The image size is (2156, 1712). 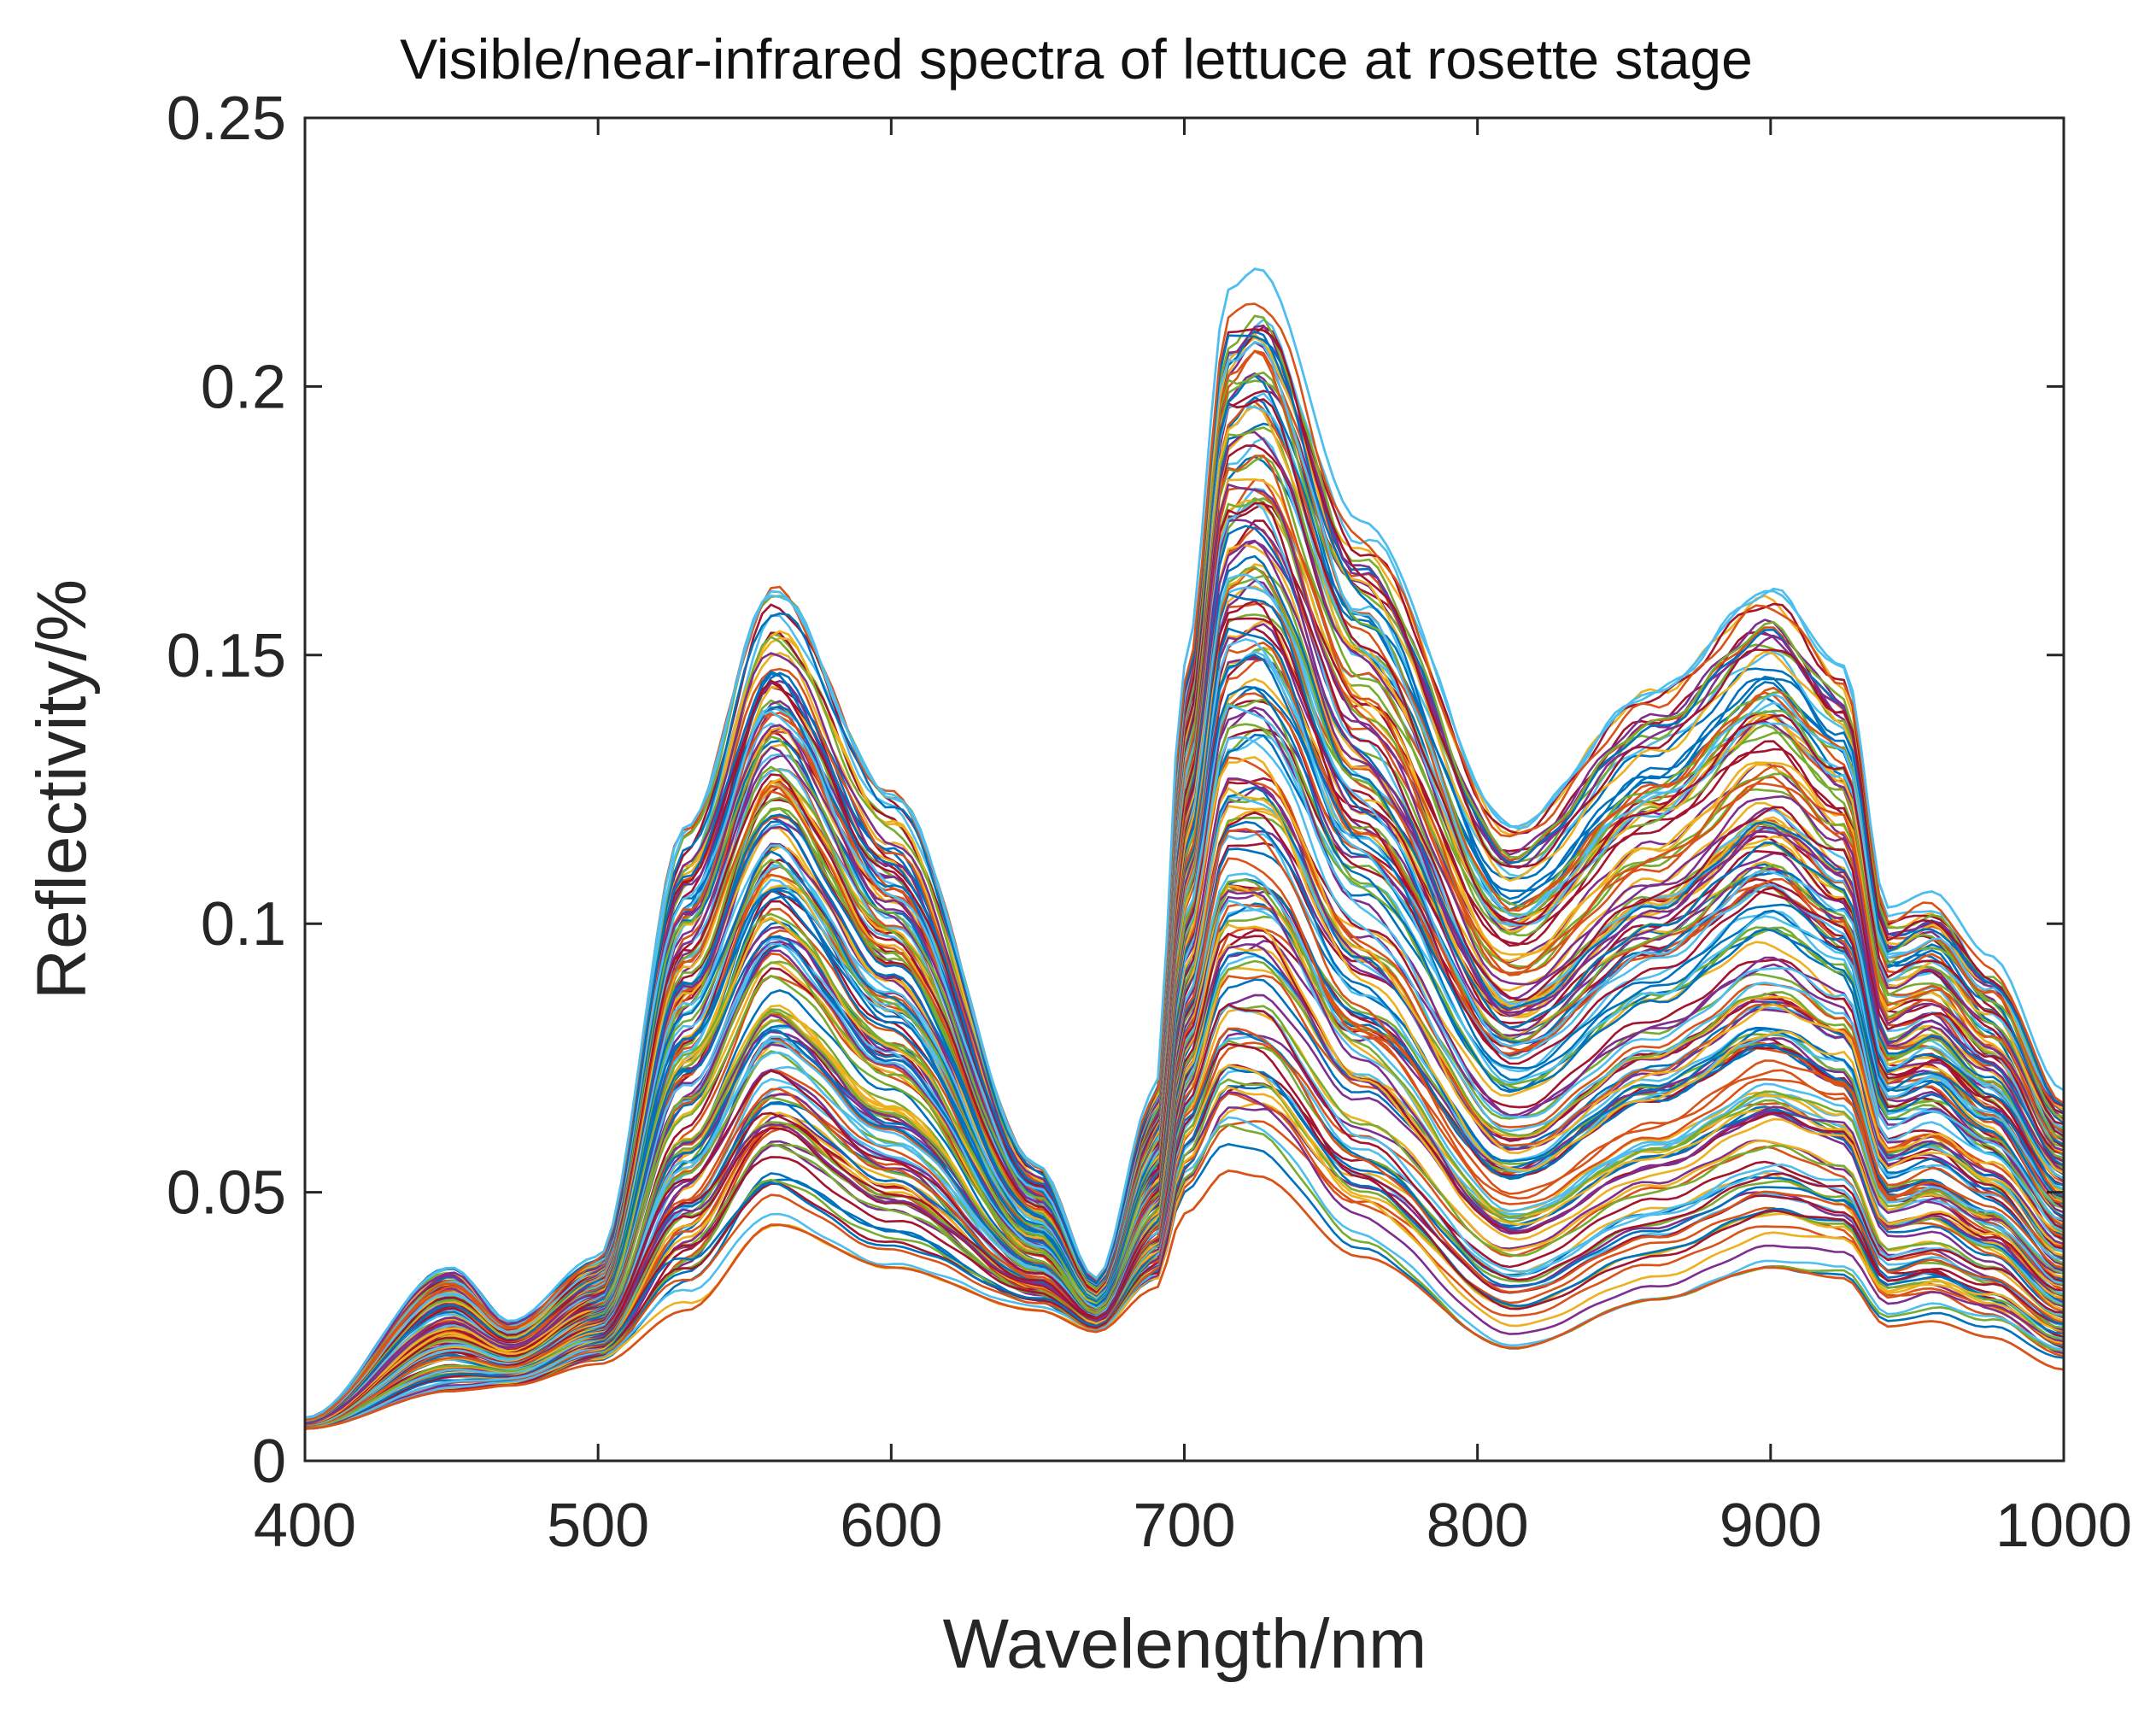 I want to click on x-axis-label: Wavelength/nm, so click(x=1185, y=1644).